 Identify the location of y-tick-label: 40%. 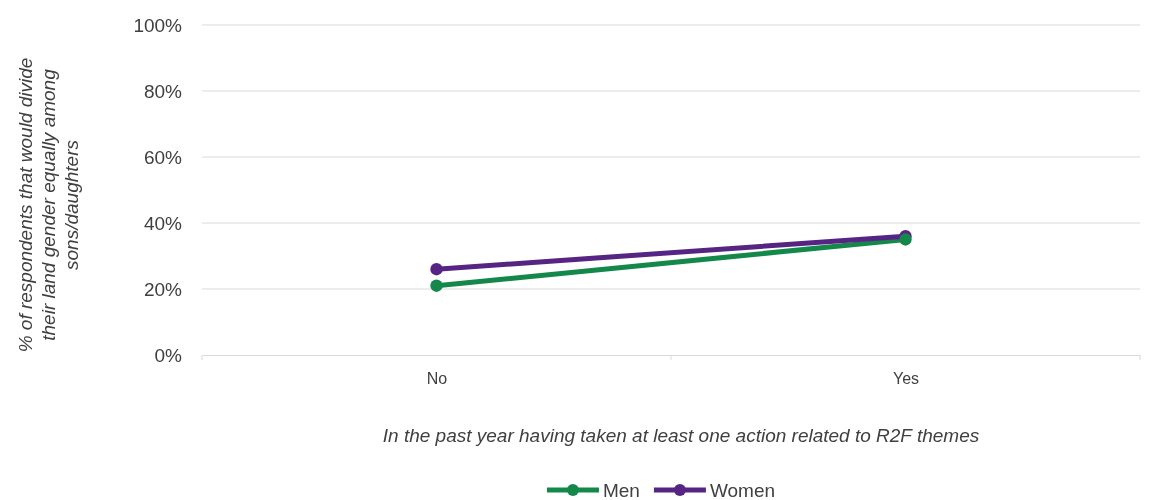
(163, 223).